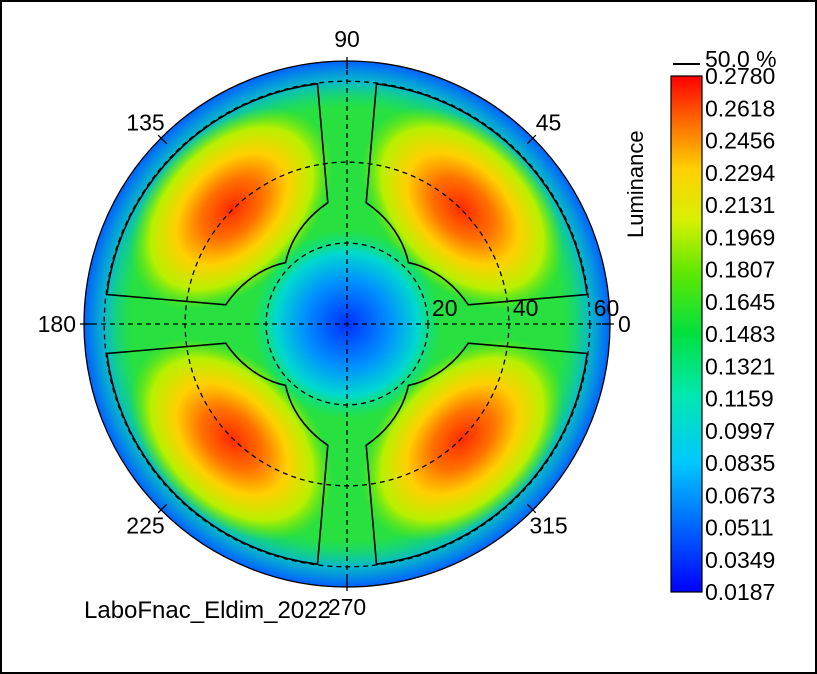 The image size is (817, 674). Describe the element at coordinates (740, 302) in the screenshot. I see `colorbar-tick-label: 0.1645` at that location.